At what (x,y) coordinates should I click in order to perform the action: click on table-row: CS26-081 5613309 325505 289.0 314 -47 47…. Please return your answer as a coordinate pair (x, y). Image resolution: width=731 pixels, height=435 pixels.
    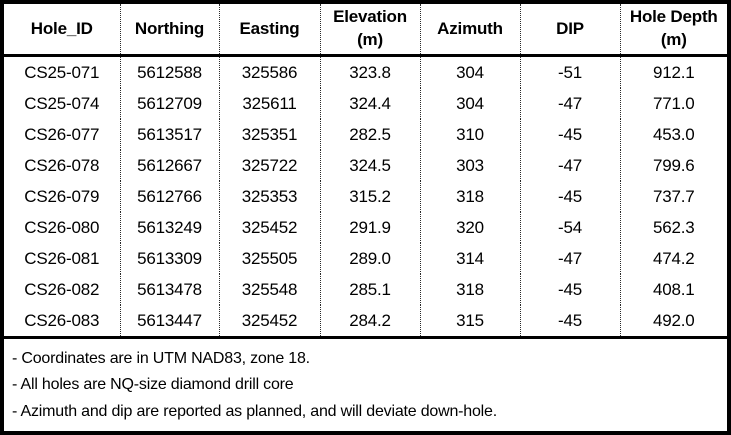
    Looking at the image, I should click on (365, 258).